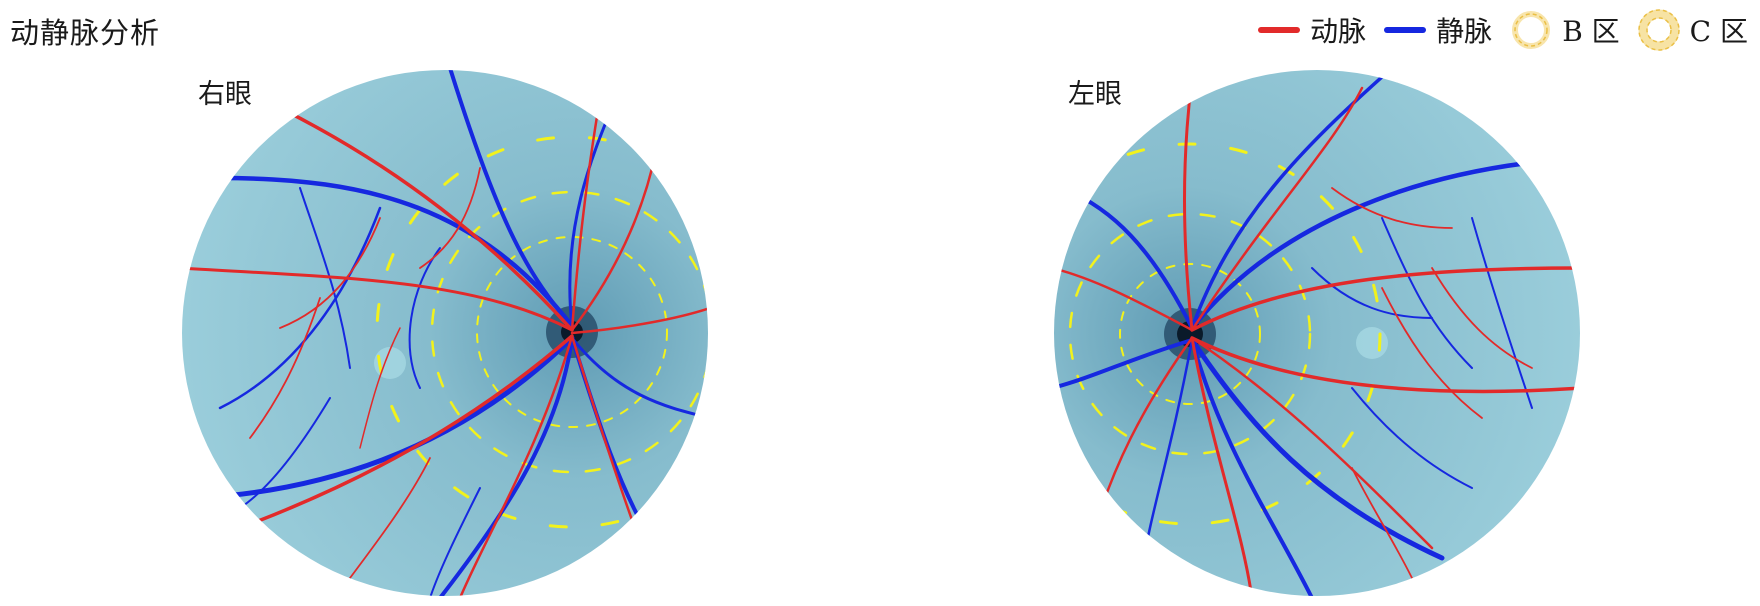 The image size is (1760, 606). Describe the element at coordinates (1405, 30) in the screenshot. I see `vein-line-icon` at that location.